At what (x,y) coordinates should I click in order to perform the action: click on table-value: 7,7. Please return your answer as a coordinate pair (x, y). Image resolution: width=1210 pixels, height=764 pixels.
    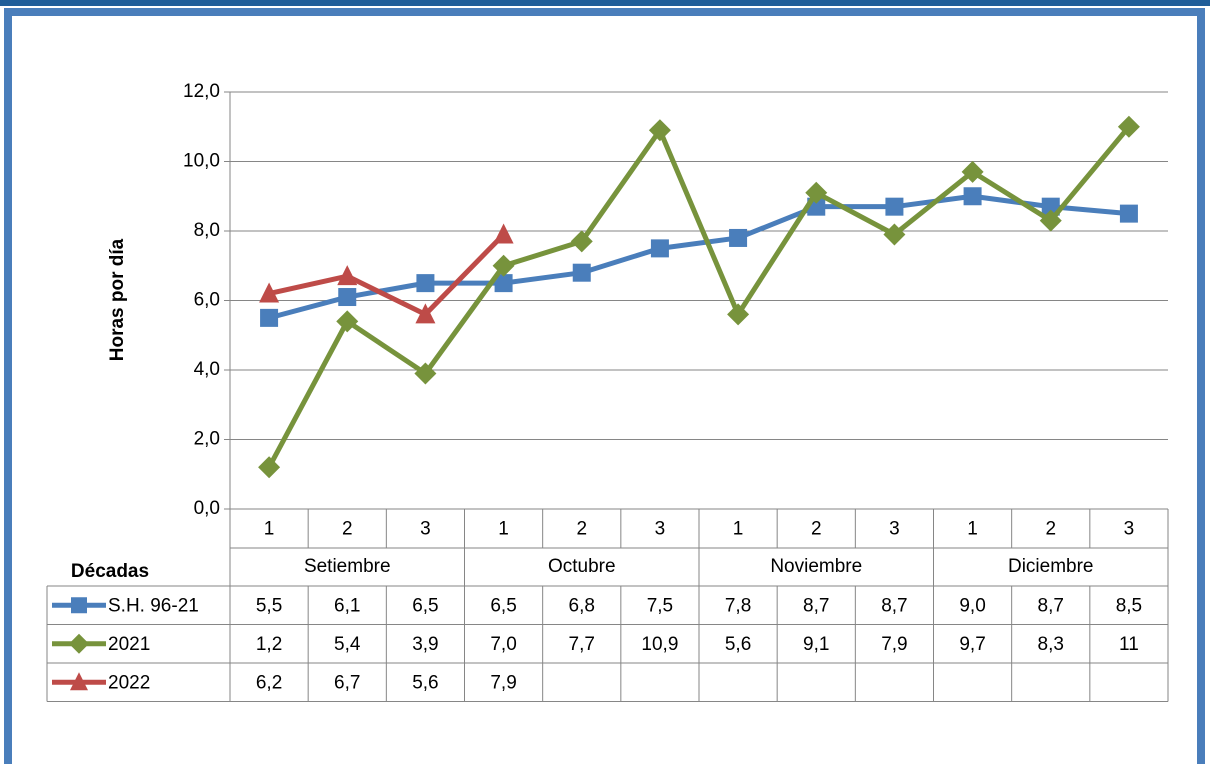
    Looking at the image, I should click on (582, 644).